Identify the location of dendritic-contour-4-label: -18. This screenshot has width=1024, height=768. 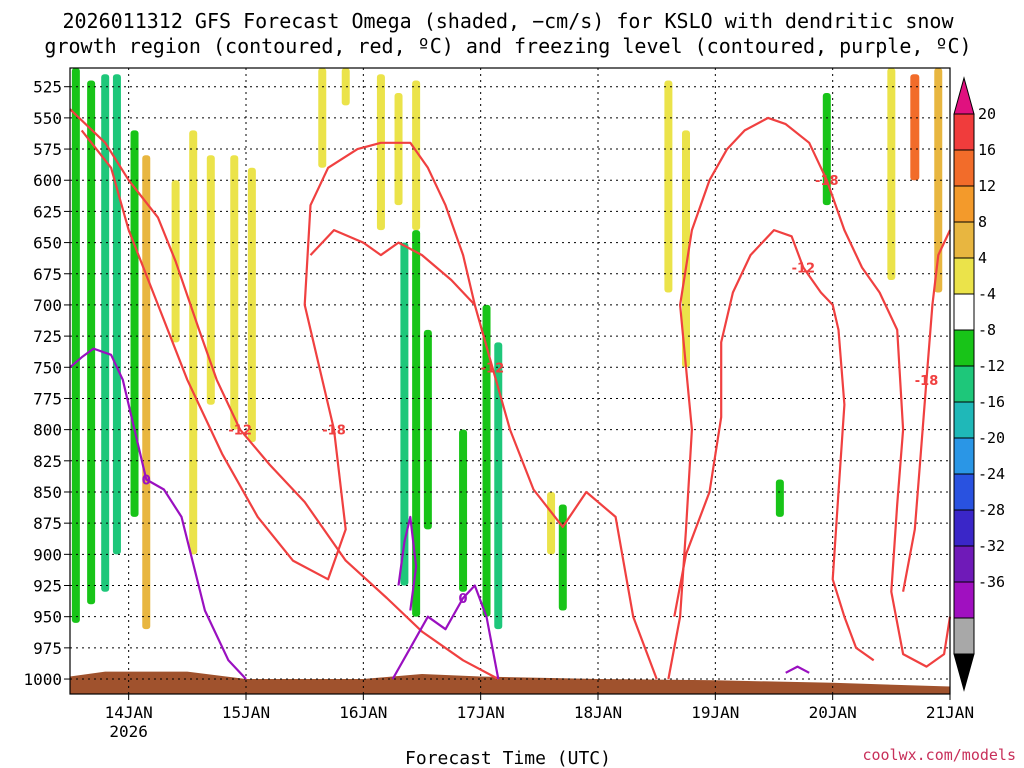
(827, 181).